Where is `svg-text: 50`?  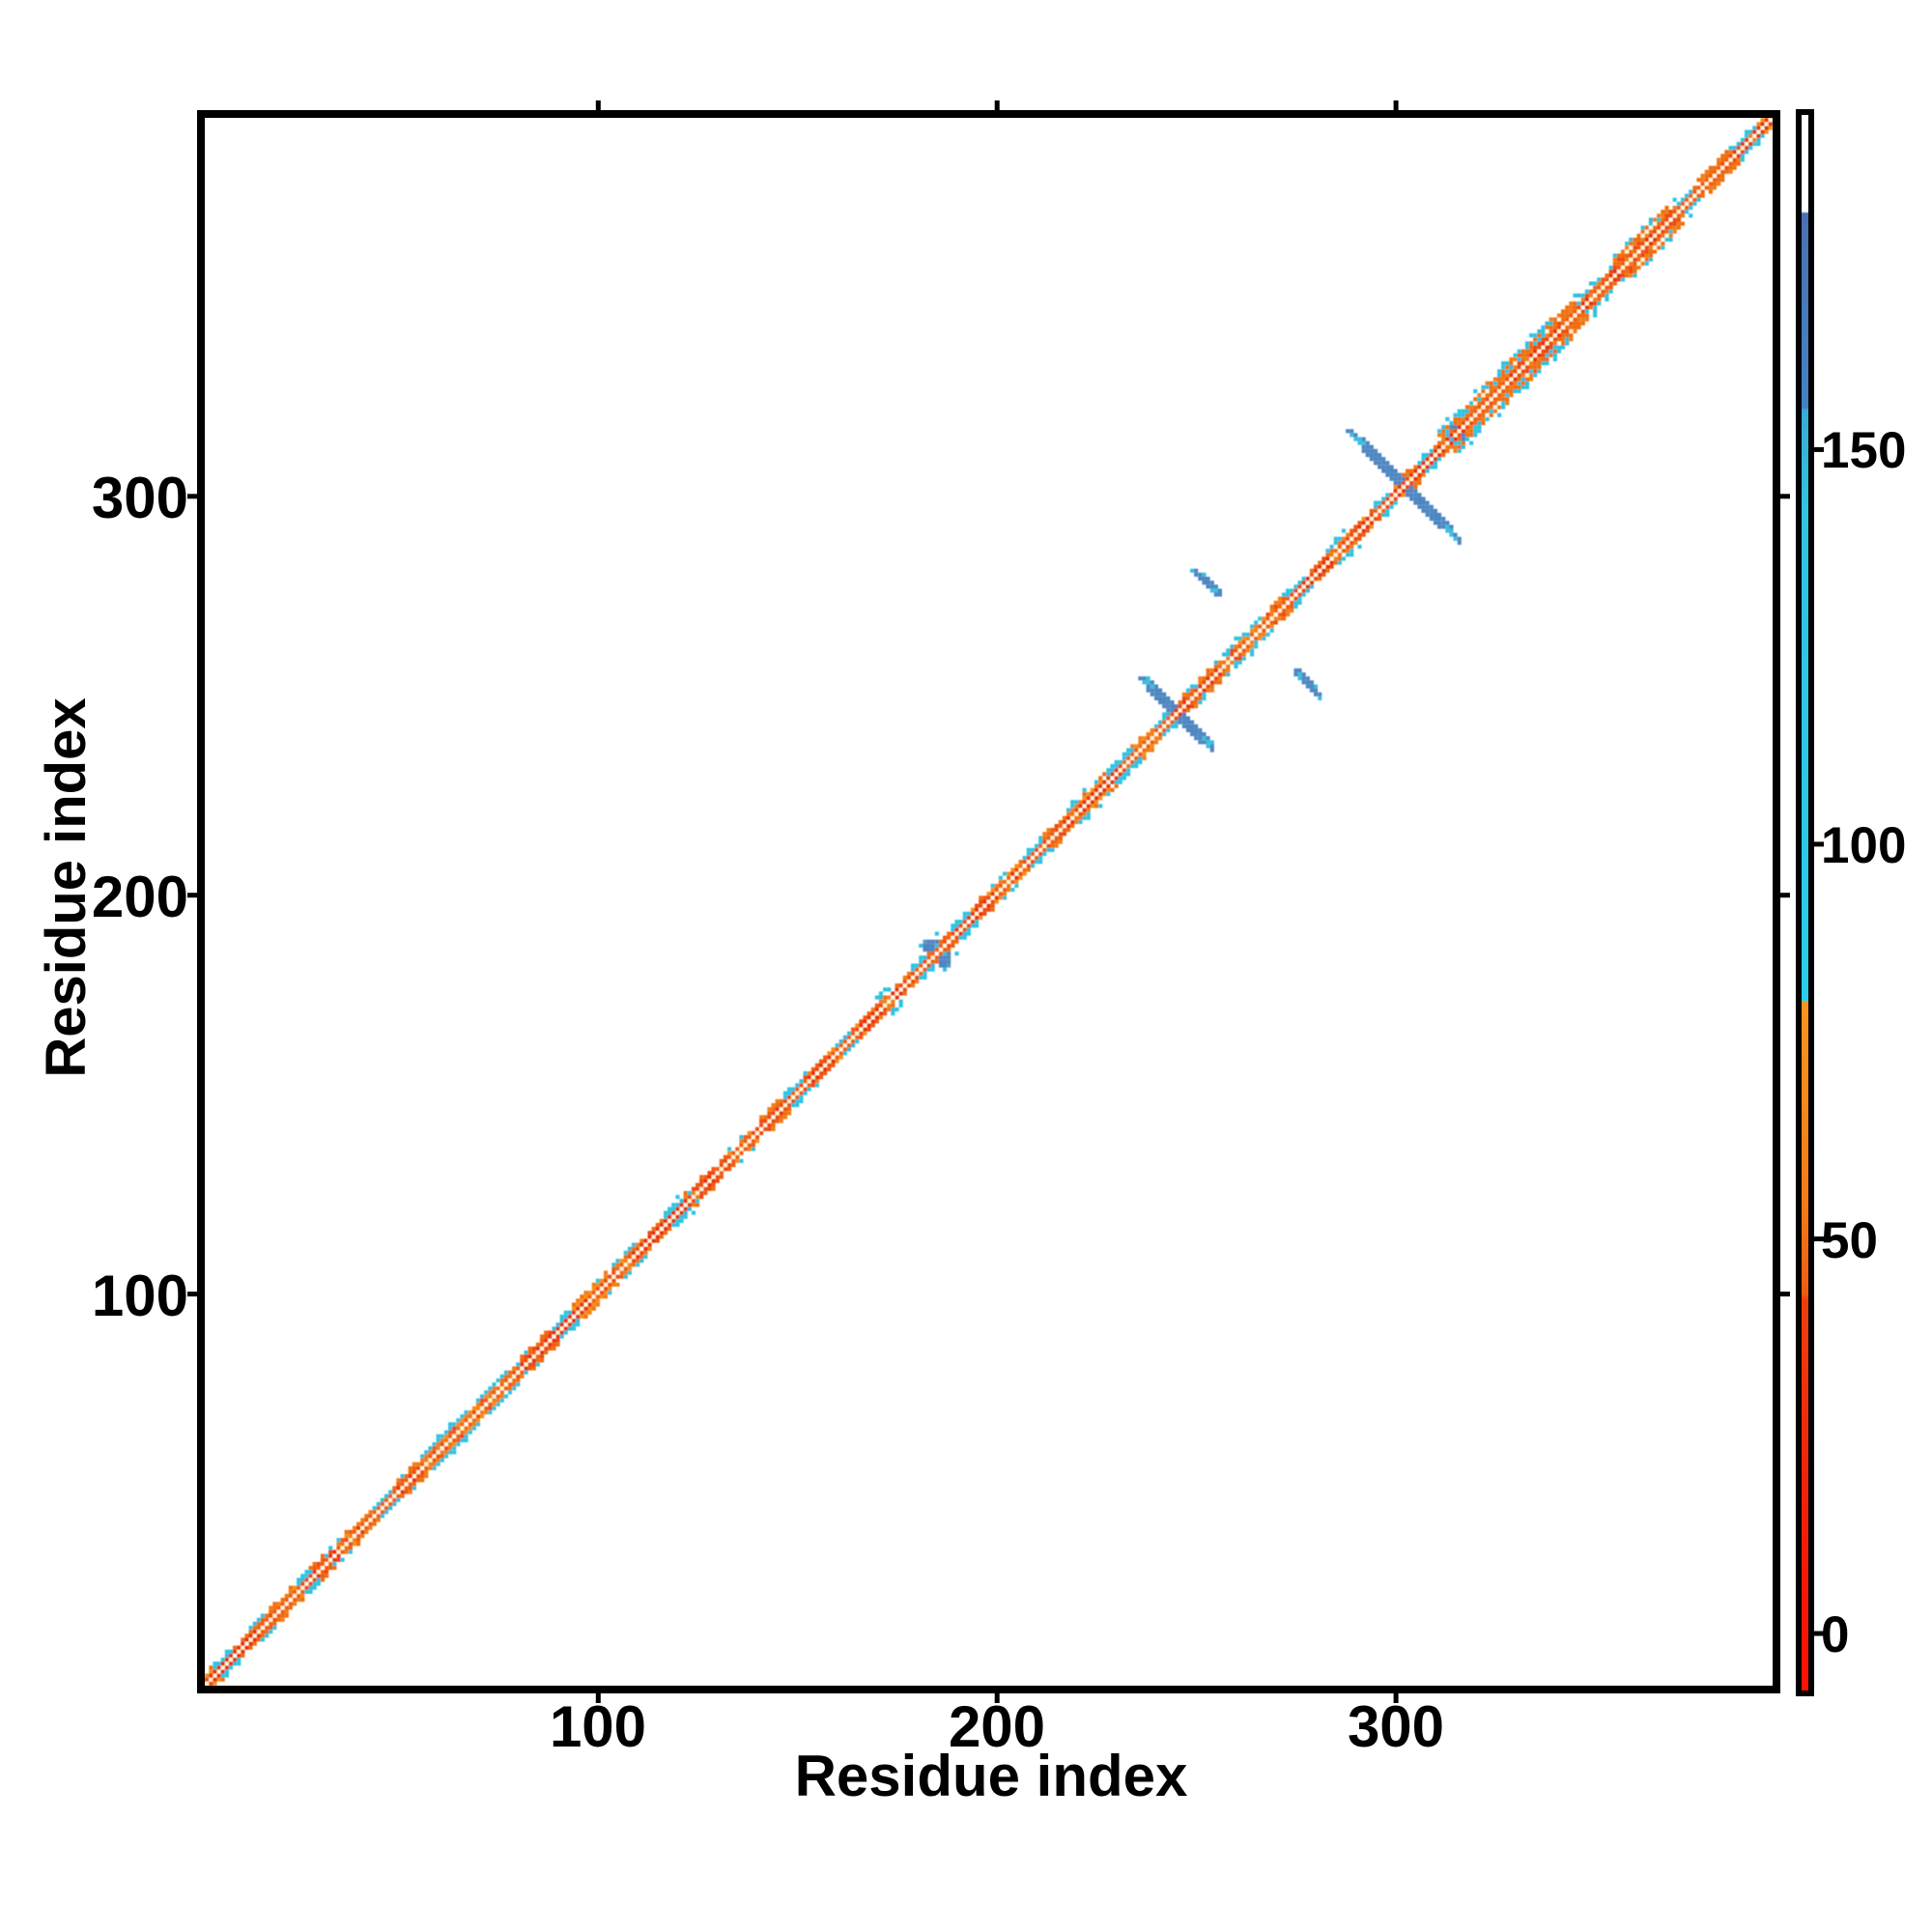 svg-text: 50 is located at coordinates (1849, 1240).